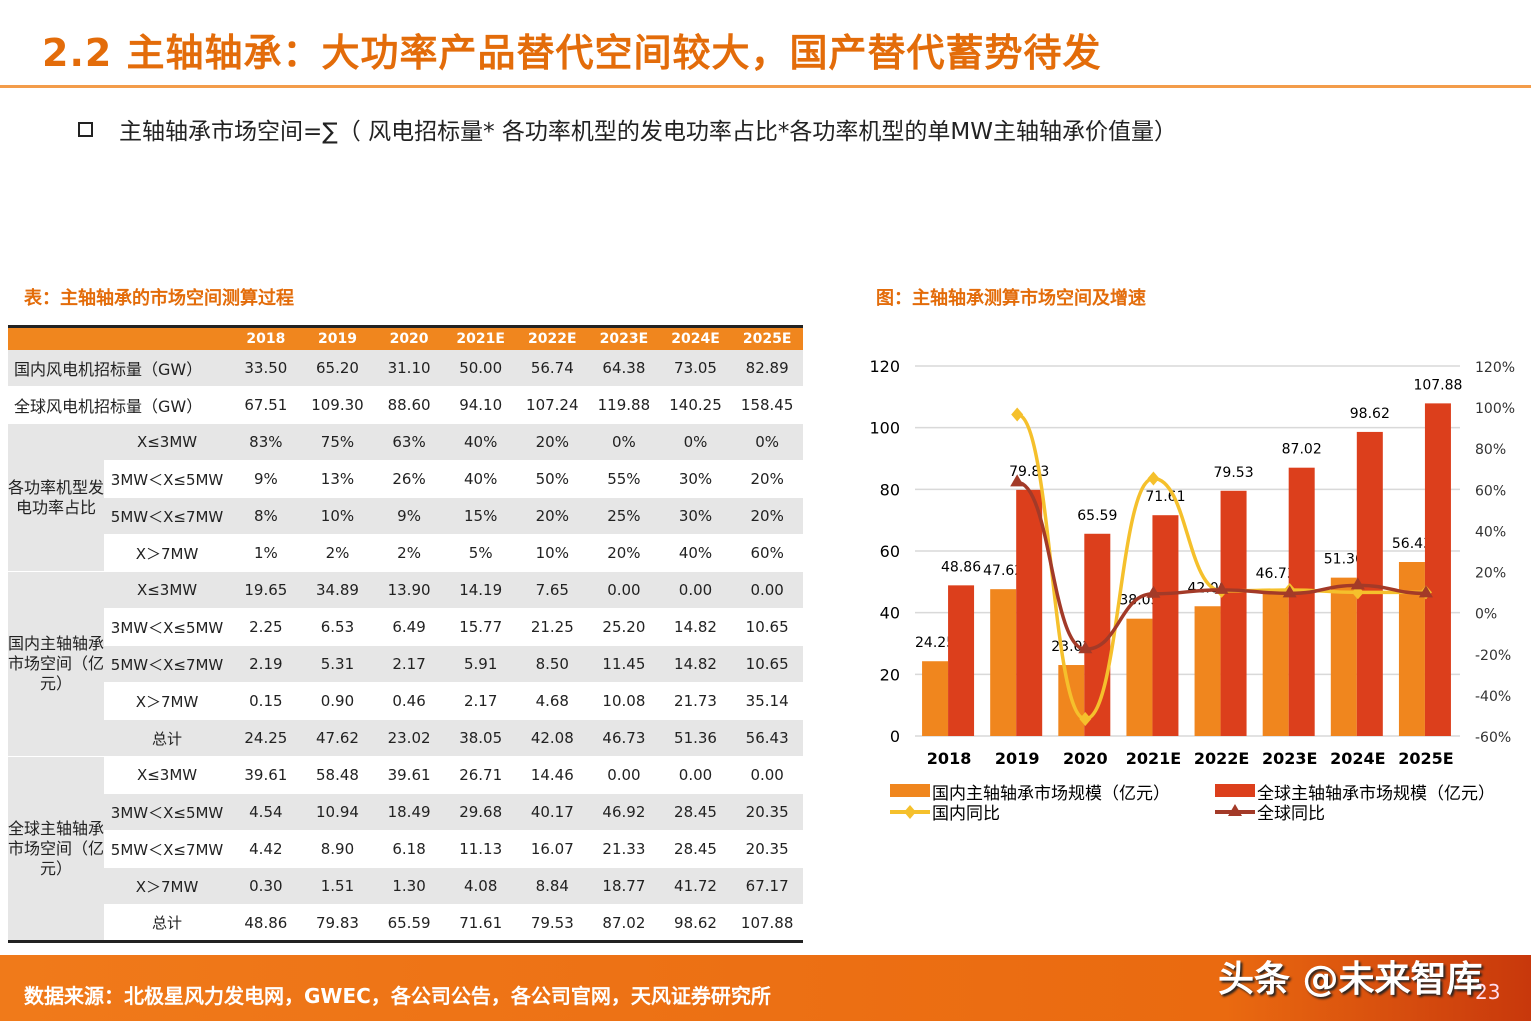 Image resolution: width=1531 pixels, height=1021 pixels. I want to click on table-cell: 82.89, so click(767, 368).